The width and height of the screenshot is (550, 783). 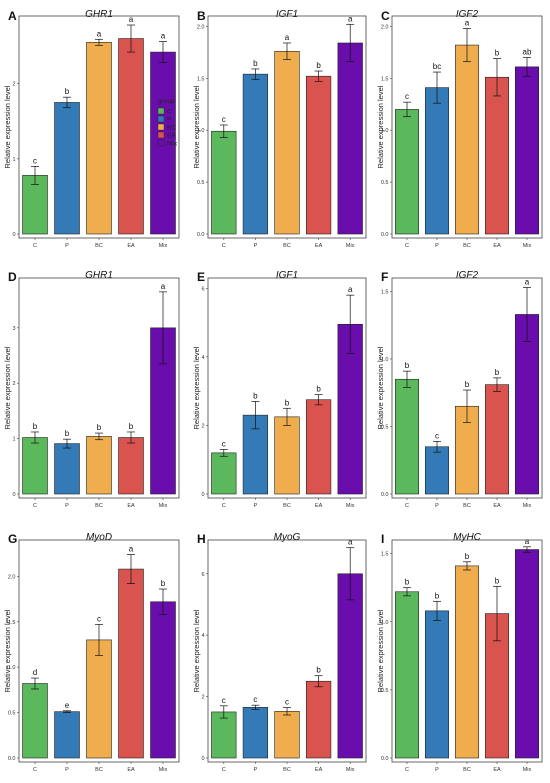 What do you see at coordinates (169, 120) in the screenshot?
I see `legend-entry: P` at bounding box center [169, 120].